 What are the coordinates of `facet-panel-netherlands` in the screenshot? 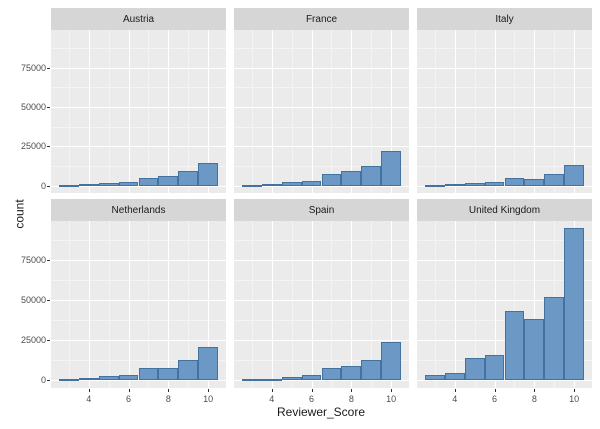 It's located at (138, 304).